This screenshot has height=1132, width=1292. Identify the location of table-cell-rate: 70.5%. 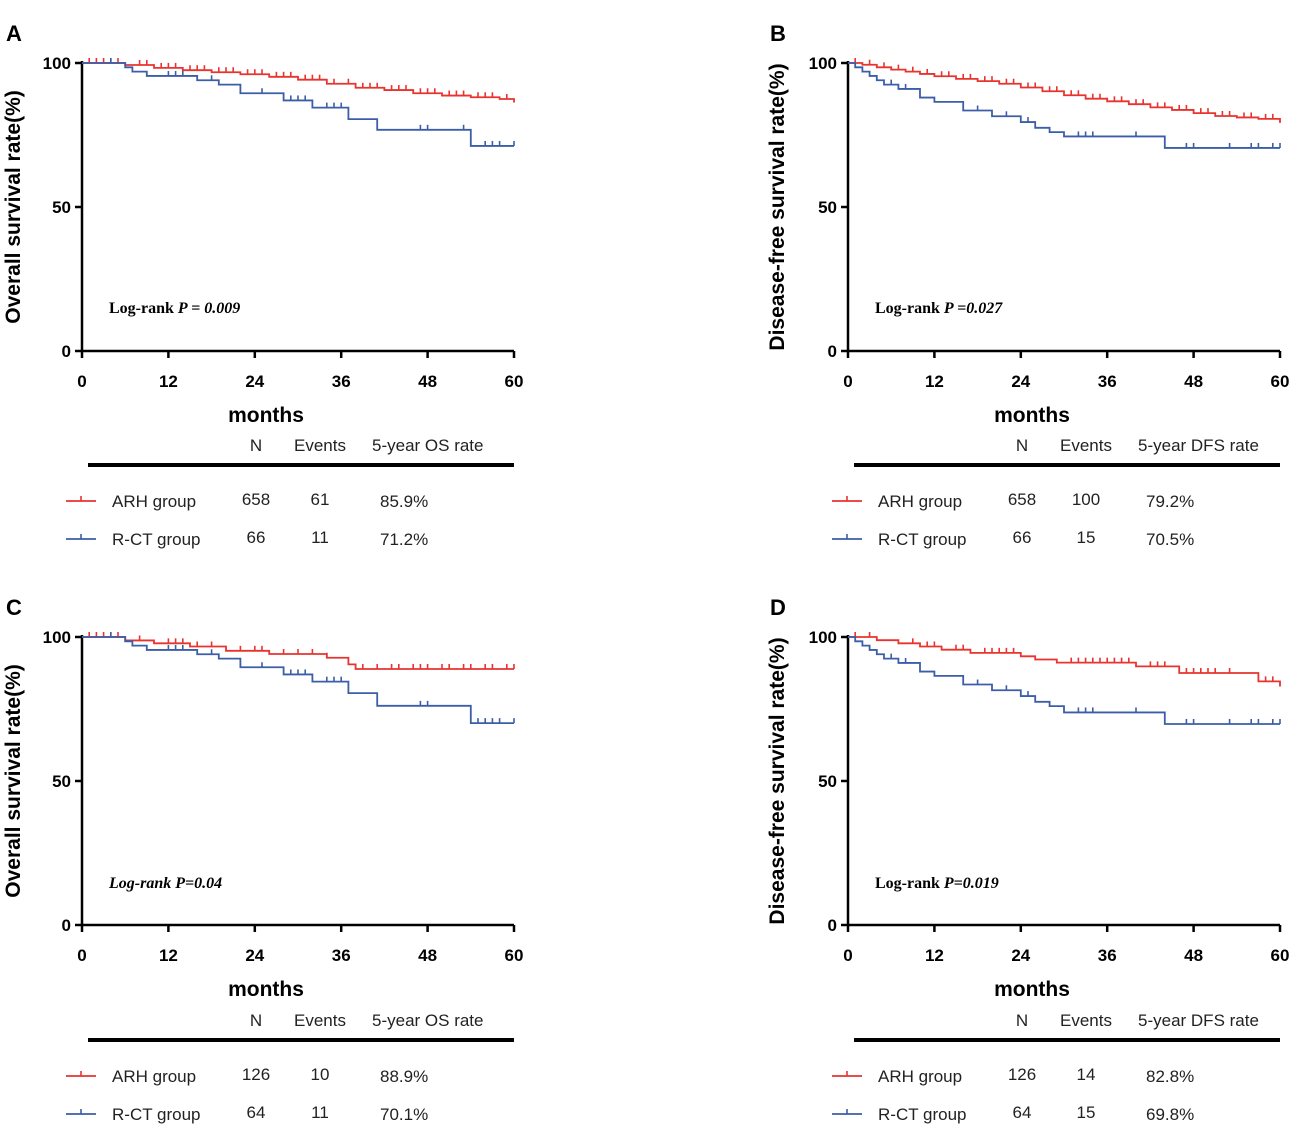
(1170, 539).